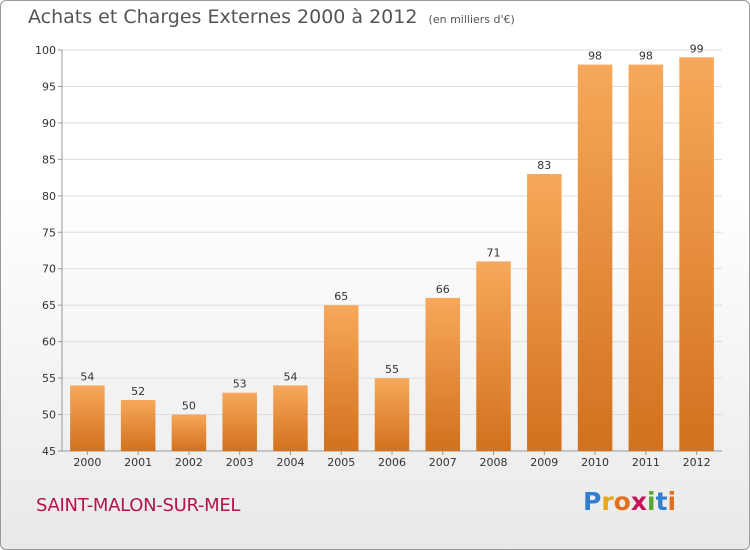 The width and height of the screenshot is (750, 550). I want to click on x-tick-label: 2002, so click(189, 462).